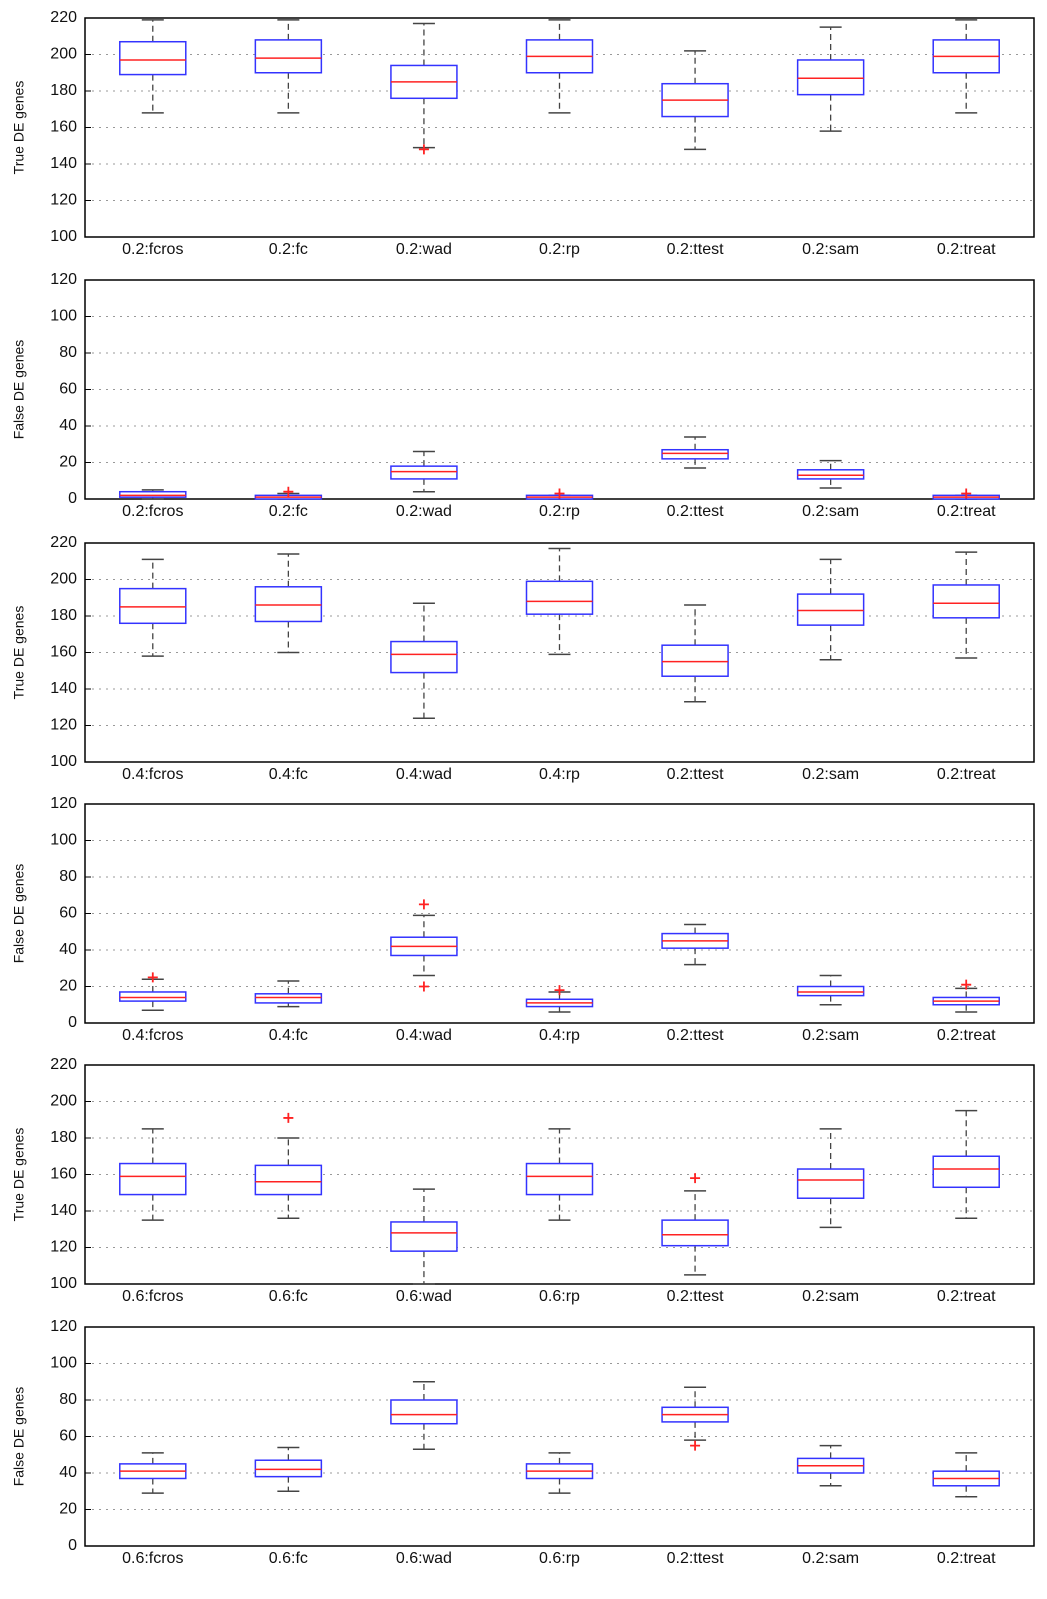 Image resolution: width=1047 pixels, height=1599 pixels. Describe the element at coordinates (152, 1035) in the screenshot. I see `x-tick-label: 0.4:fcros` at that location.